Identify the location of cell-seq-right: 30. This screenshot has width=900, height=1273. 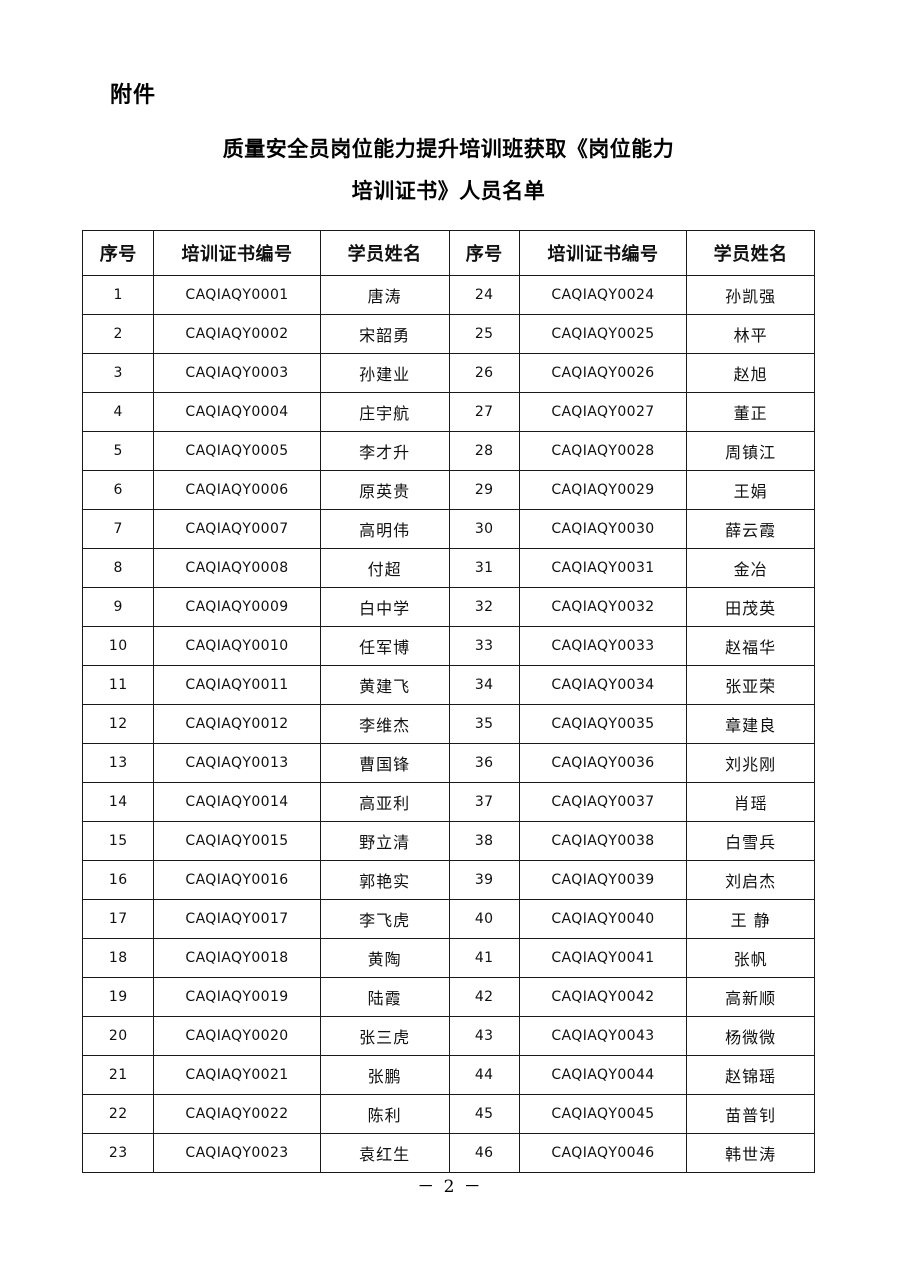
(484, 529).